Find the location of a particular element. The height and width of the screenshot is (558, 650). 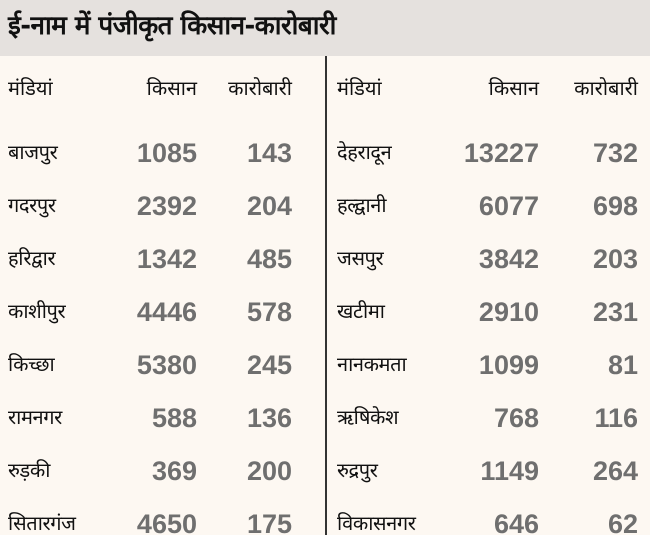

market-name: देहरादून is located at coordinates (364, 152).